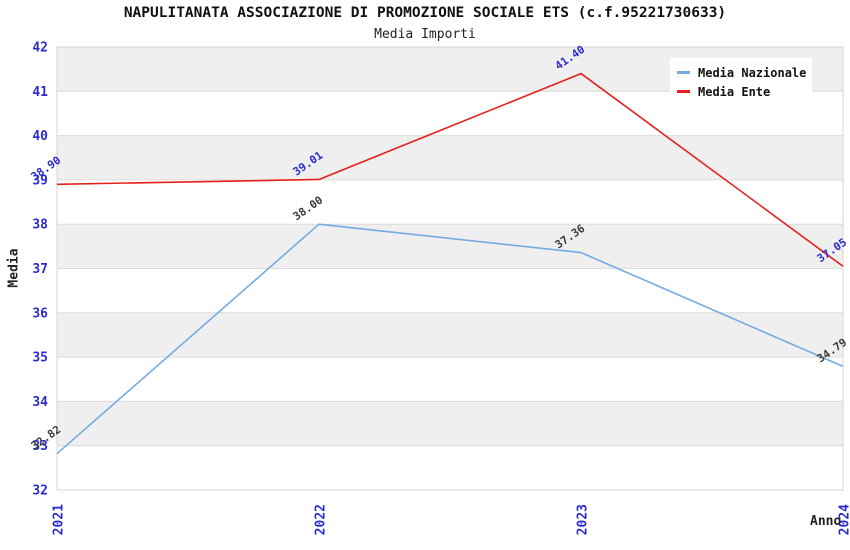 Image resolution: width=850 pixels, height=550 pixels. I want to click on legend-line-swatch-nazionale, so click(683, 72).